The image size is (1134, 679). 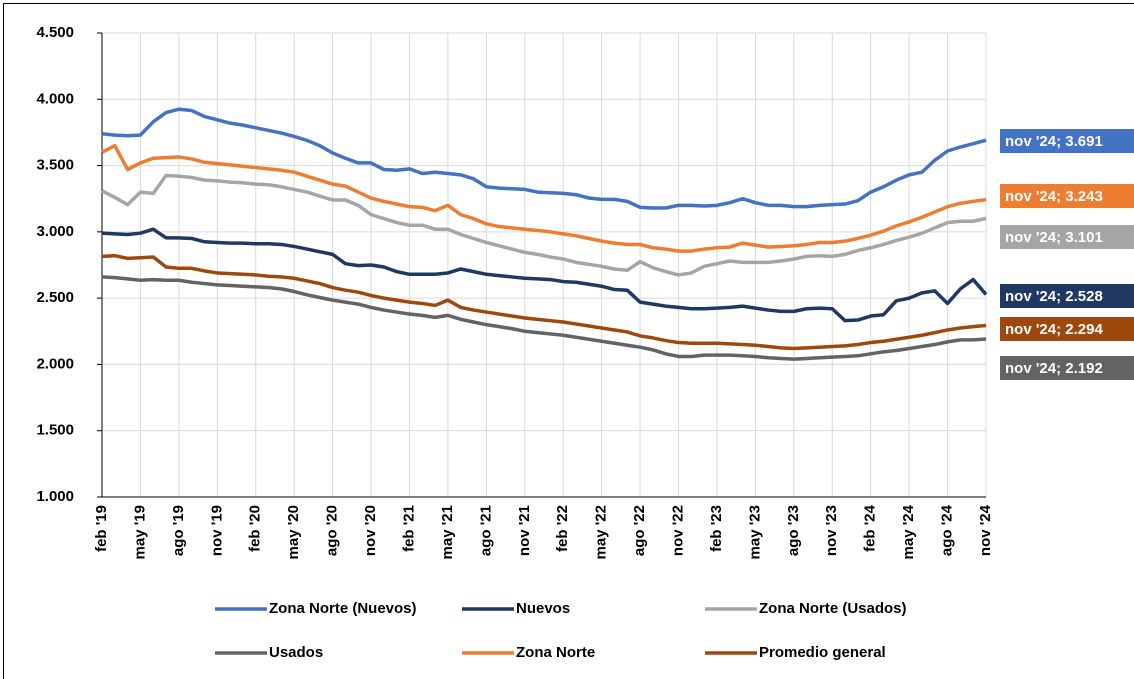 I want to click on x-tick-label: nov '24, so click(x=985, y=530).